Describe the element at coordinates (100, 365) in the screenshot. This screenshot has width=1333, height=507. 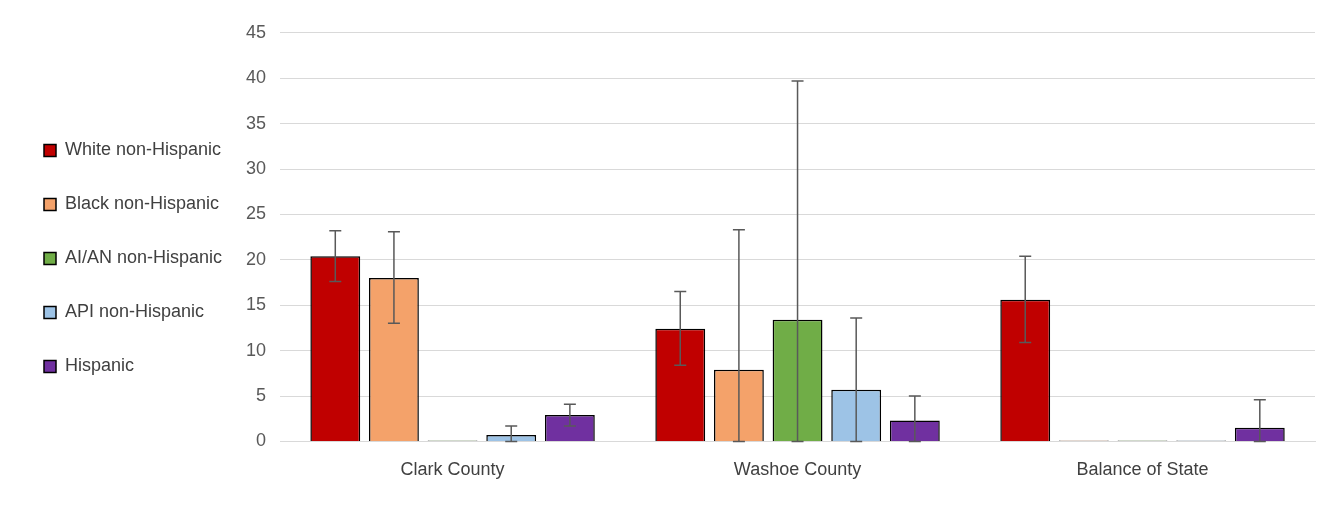
I see `legend-label: Hispanic` at that location.